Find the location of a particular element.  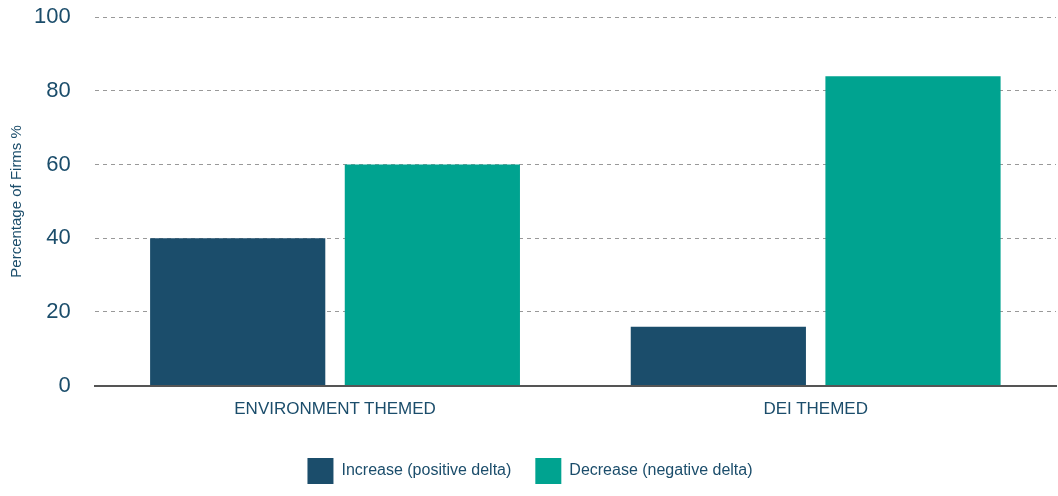

y-tick-label: 40 is located at coordinates (58, 237).